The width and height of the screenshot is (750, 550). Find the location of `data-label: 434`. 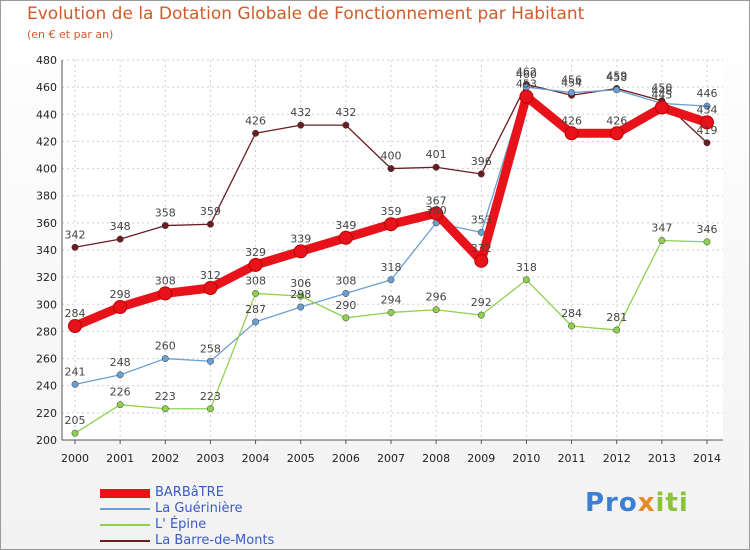

data-label: 434 is located at coordinates (707, 109).